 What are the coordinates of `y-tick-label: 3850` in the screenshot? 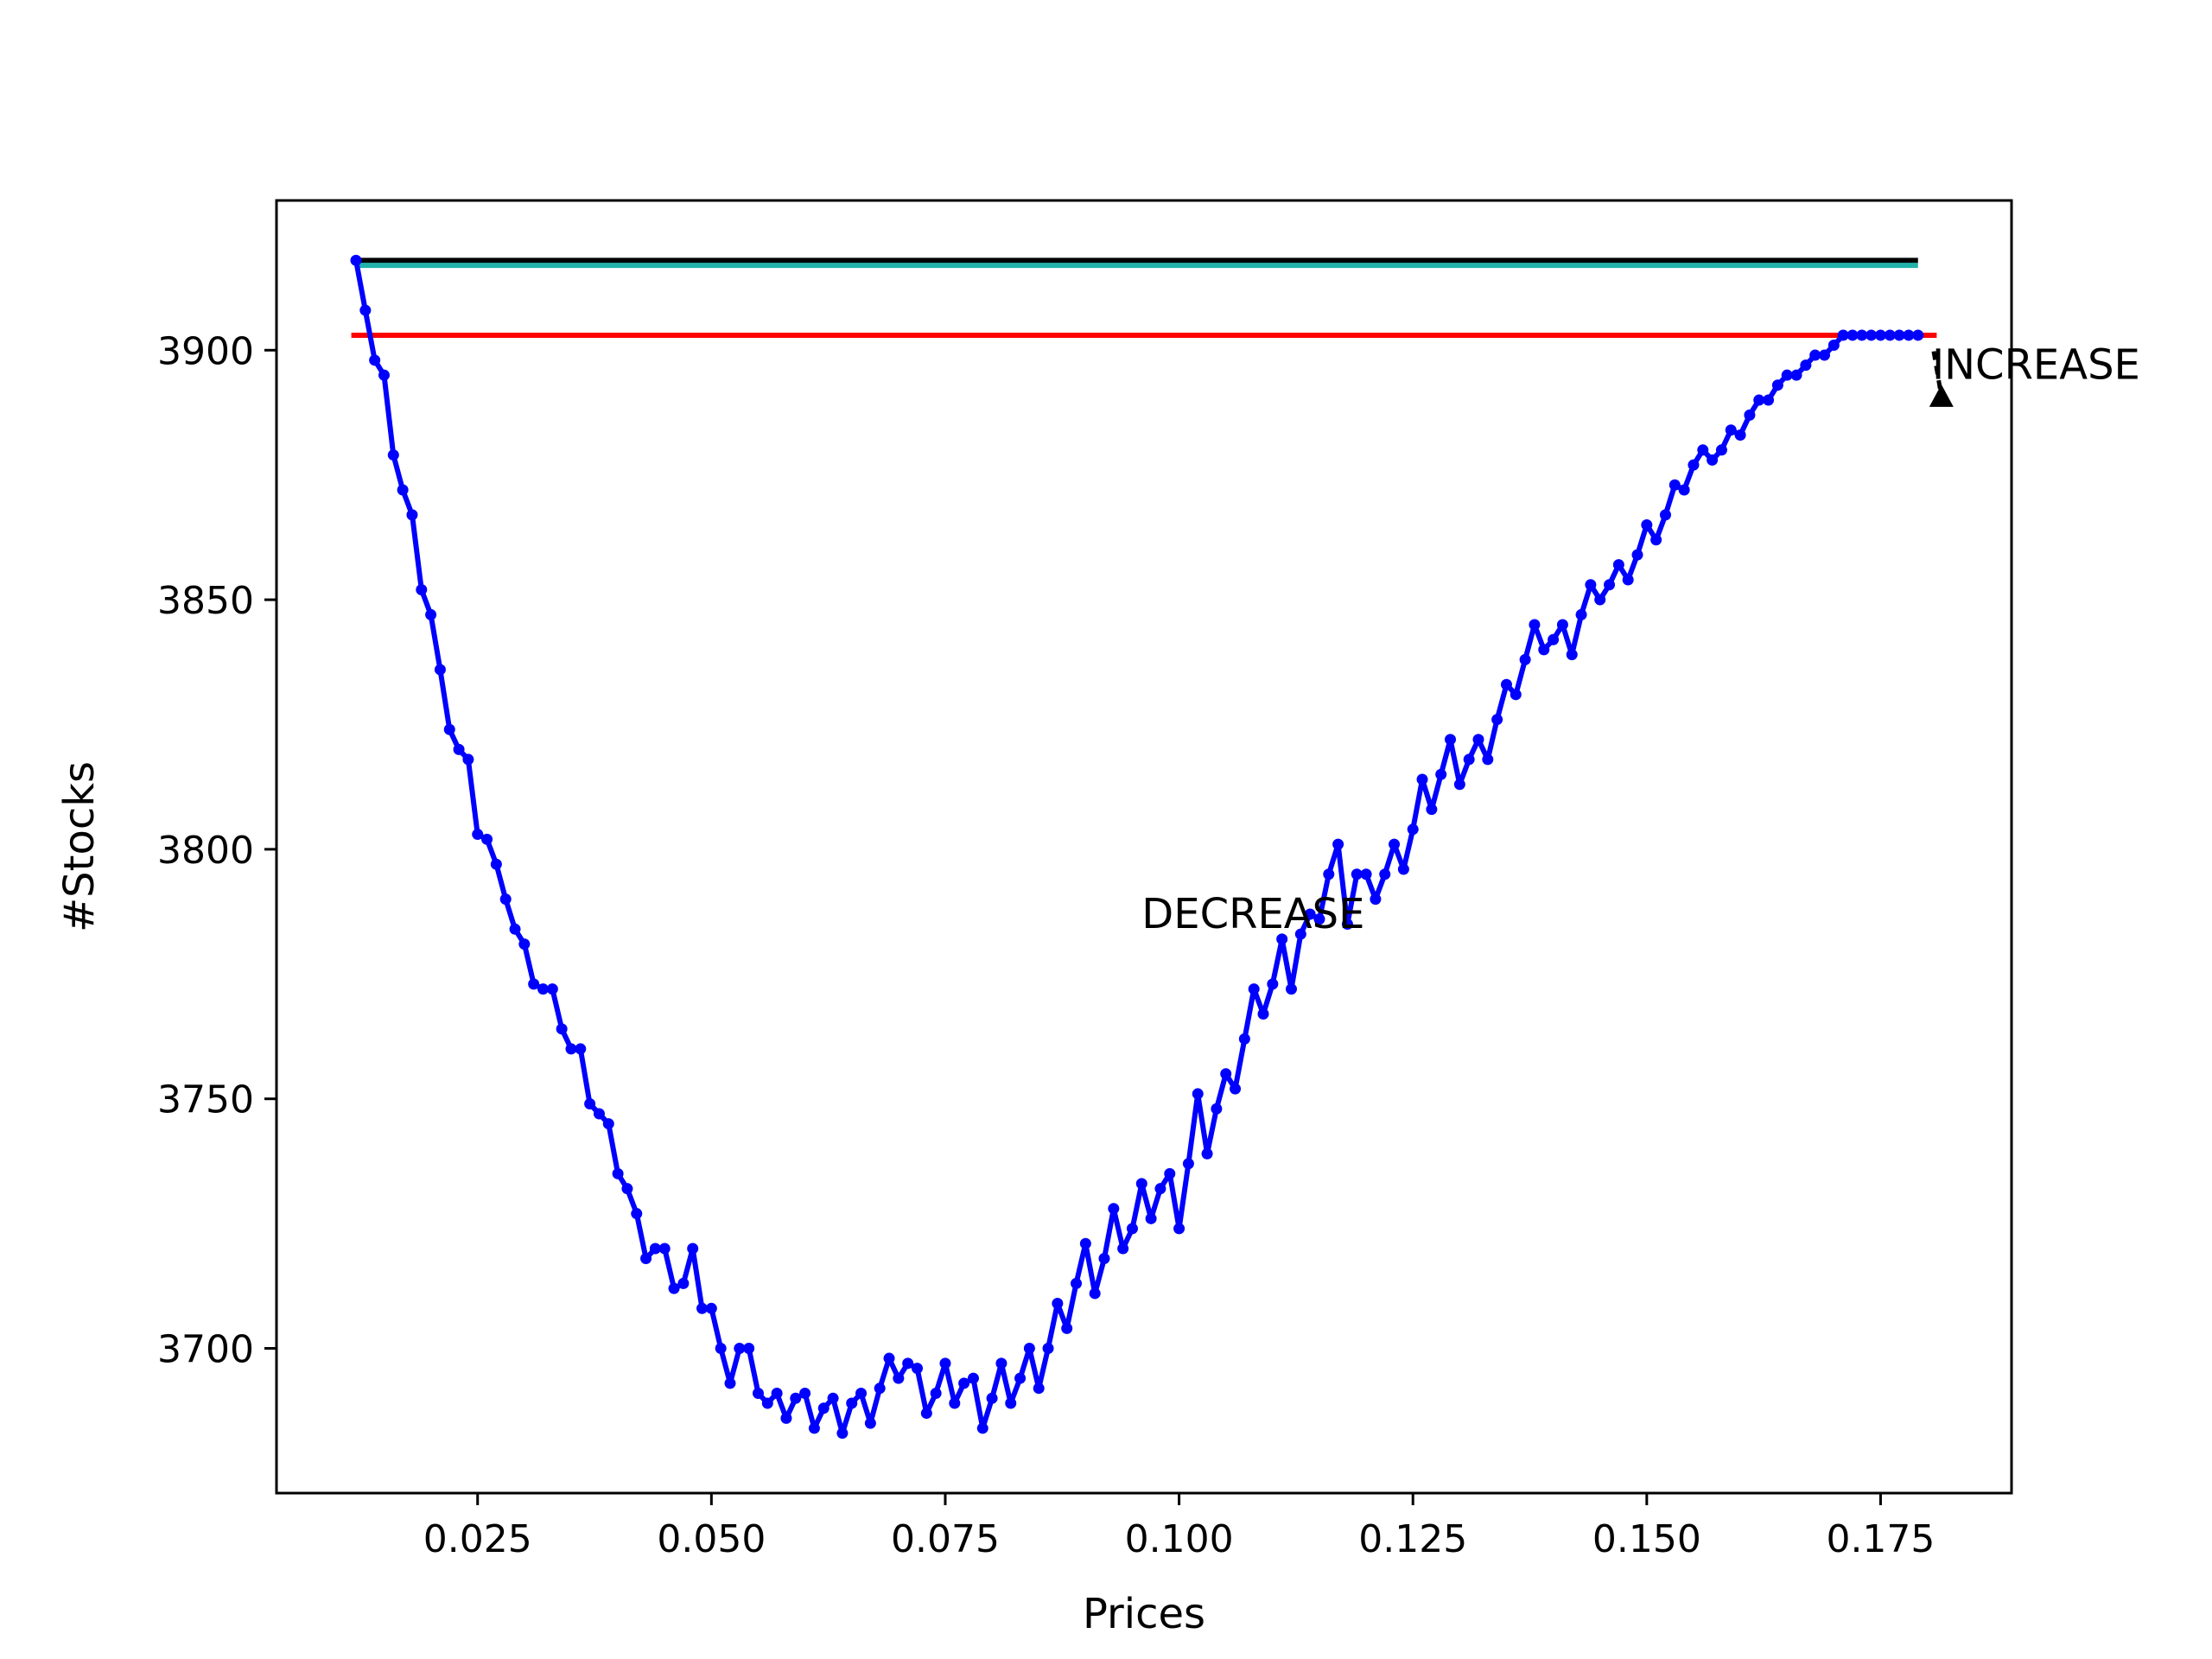 It's located at (205, 601).